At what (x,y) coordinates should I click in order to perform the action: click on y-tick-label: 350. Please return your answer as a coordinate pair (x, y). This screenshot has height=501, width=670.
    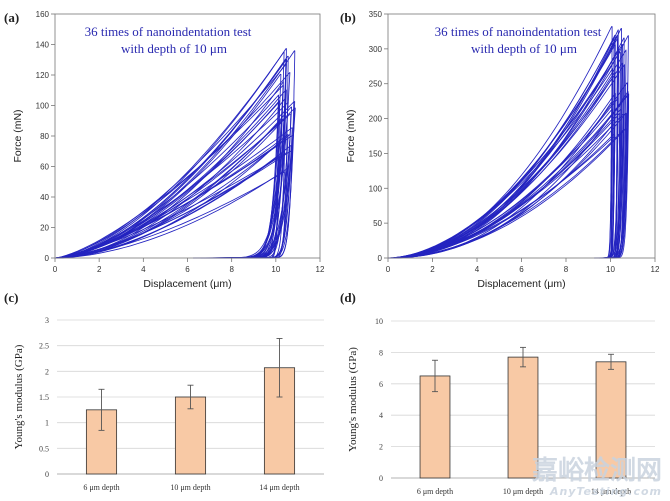
    Looking at the image, I should click on (376, 14).